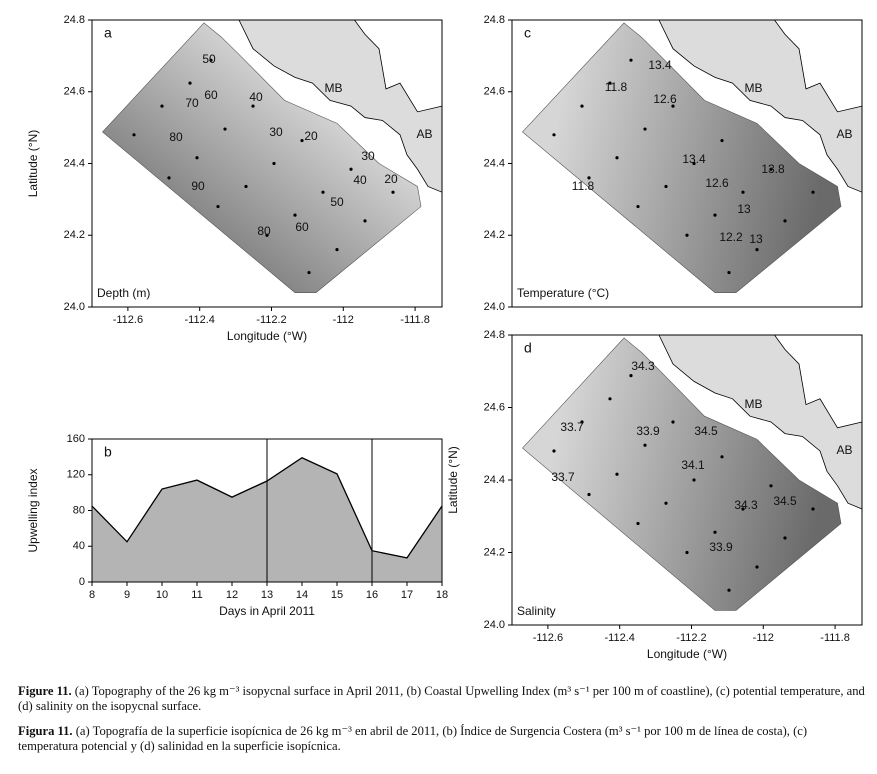  What do you see at coordinates (198, 186) in the screenshot?
I see `contour-label: 90` at bounding box center [198, 186].